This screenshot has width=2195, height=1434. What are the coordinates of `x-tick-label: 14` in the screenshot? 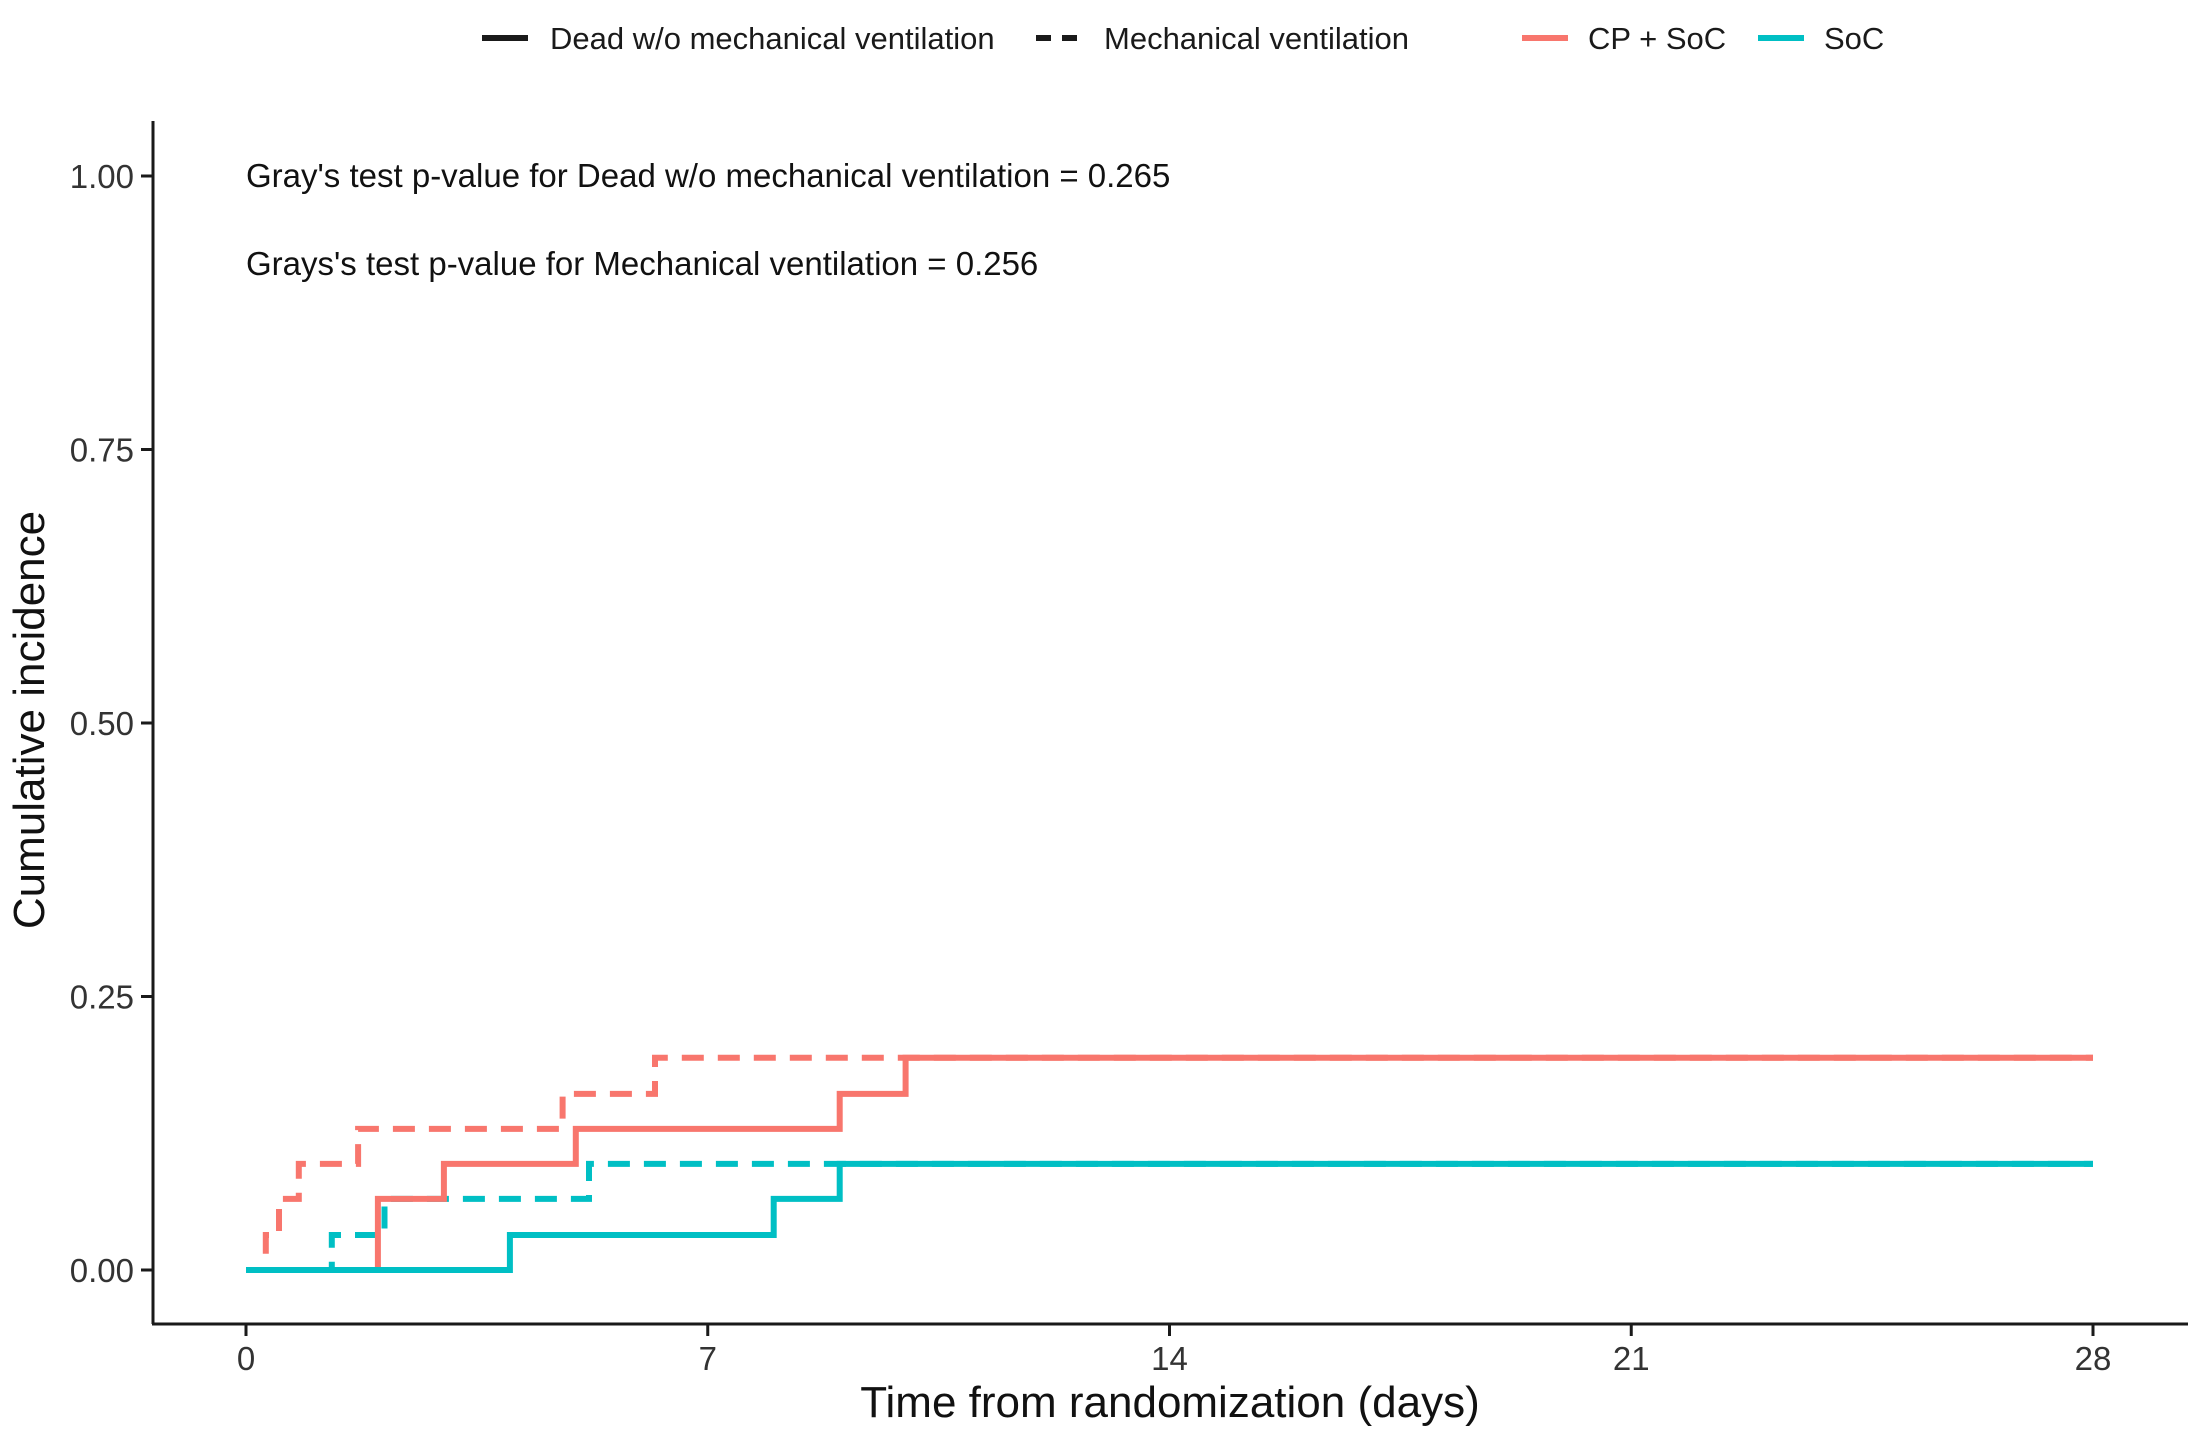 It's located at (1169, 1358).